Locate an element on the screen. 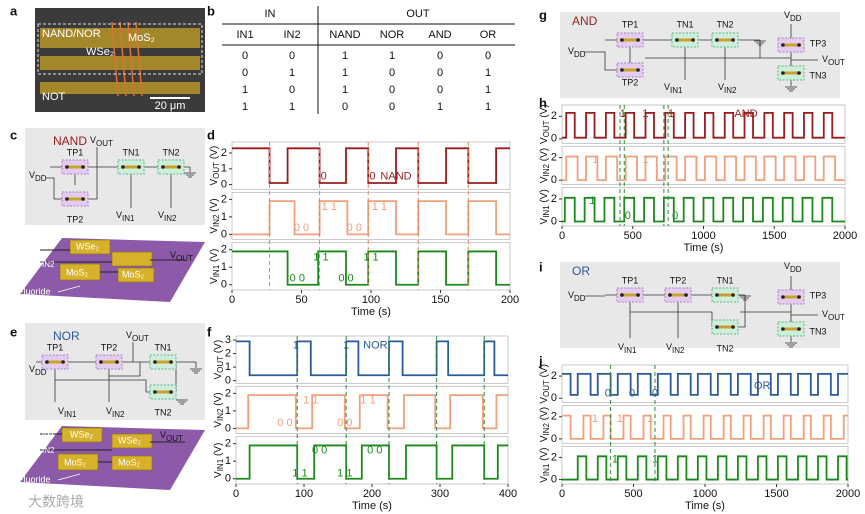 The width and height of the screenshot is (865, 514). x-tick-label: 150 is located at coordinates (440, 300).